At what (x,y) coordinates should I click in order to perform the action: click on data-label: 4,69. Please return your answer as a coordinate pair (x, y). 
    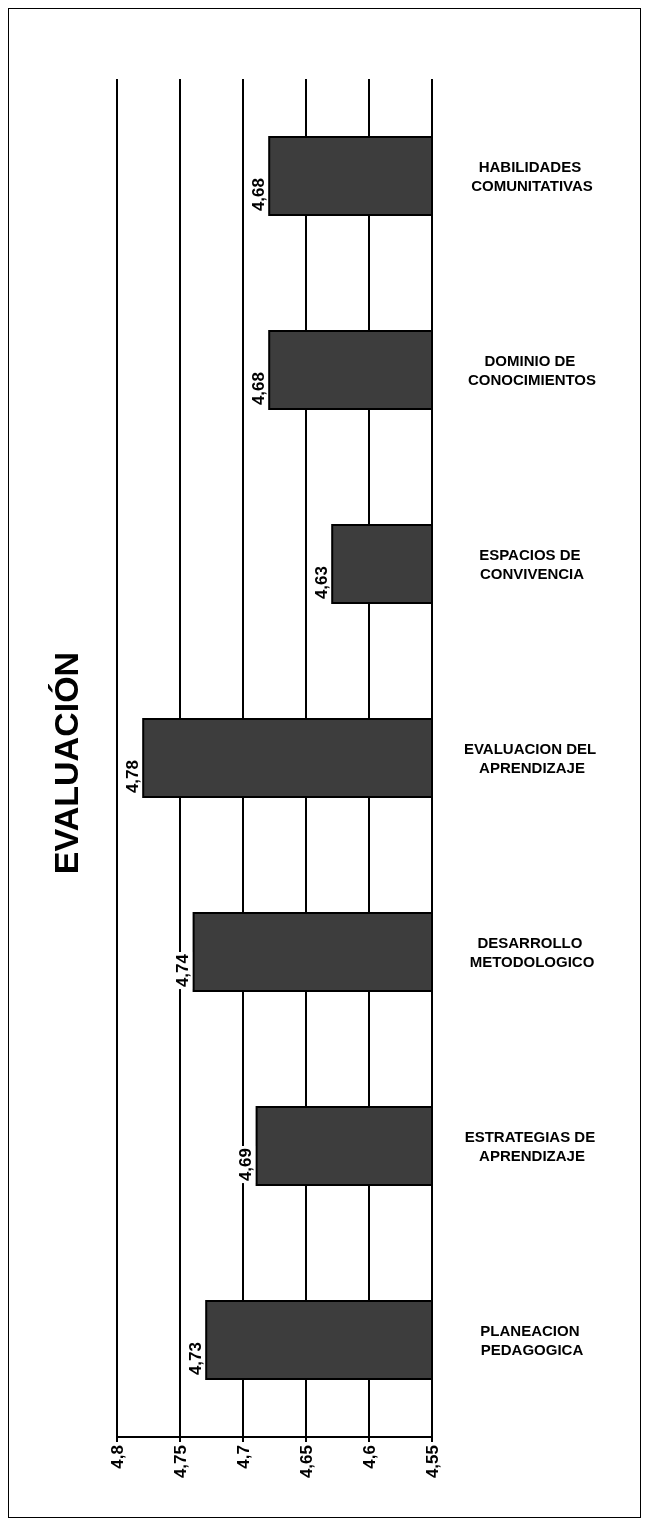
    Looking at the image, I should click on (246, 1165).